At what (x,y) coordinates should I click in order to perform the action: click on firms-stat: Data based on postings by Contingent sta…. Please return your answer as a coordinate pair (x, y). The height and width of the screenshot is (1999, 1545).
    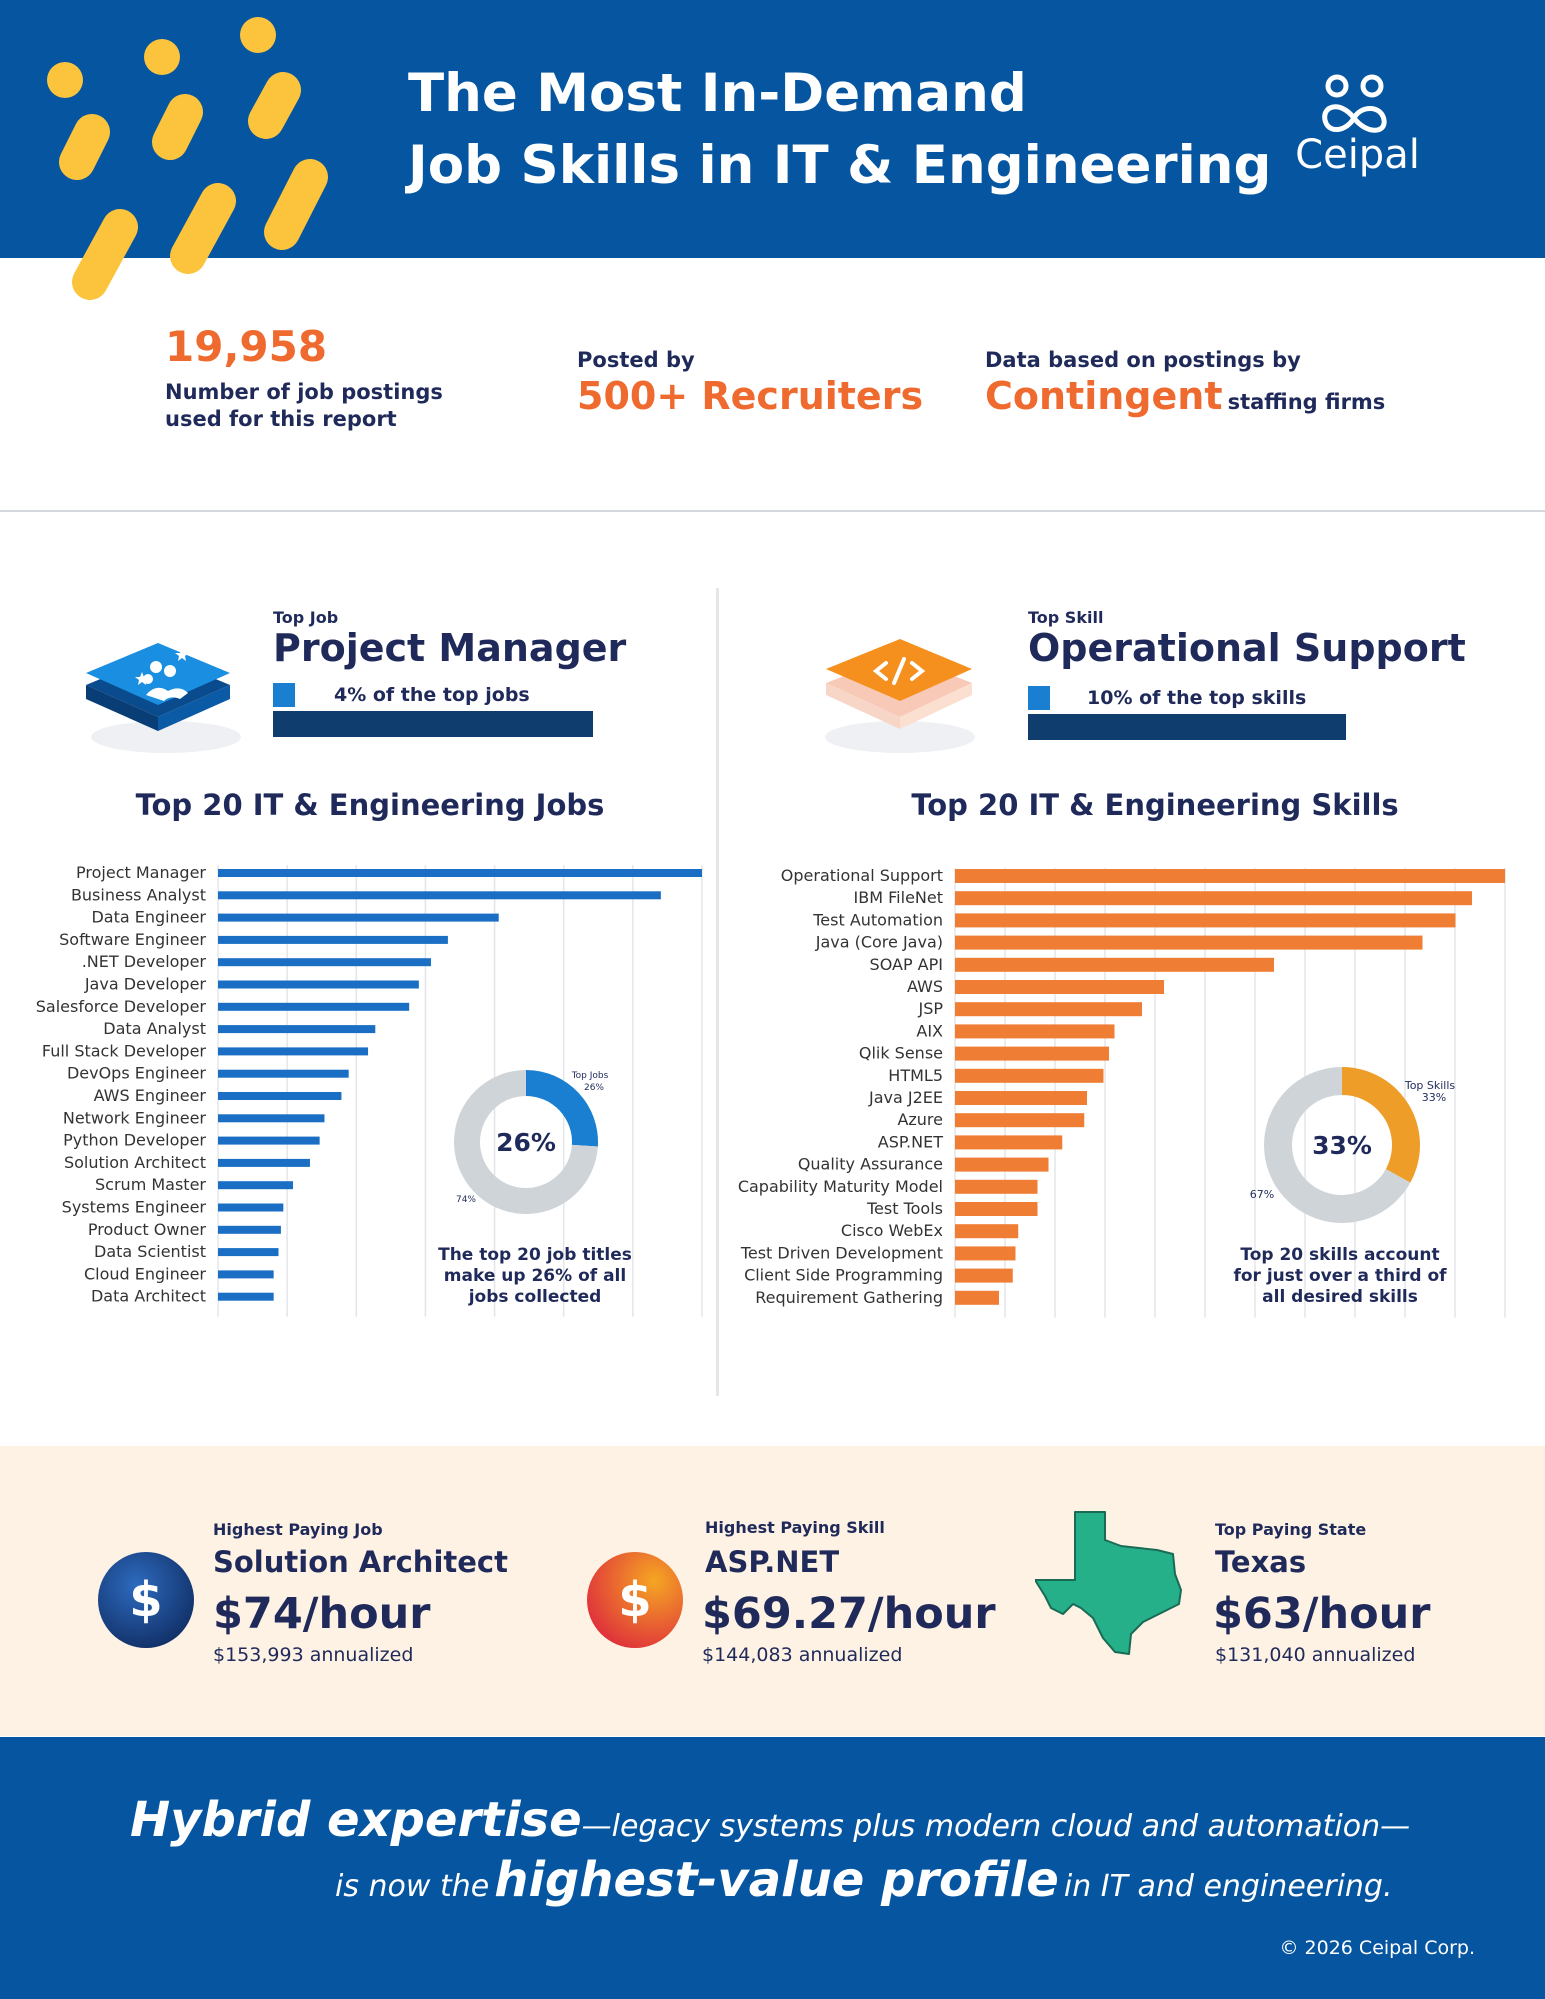
    Looking at the image, I should click on (1185, 382).